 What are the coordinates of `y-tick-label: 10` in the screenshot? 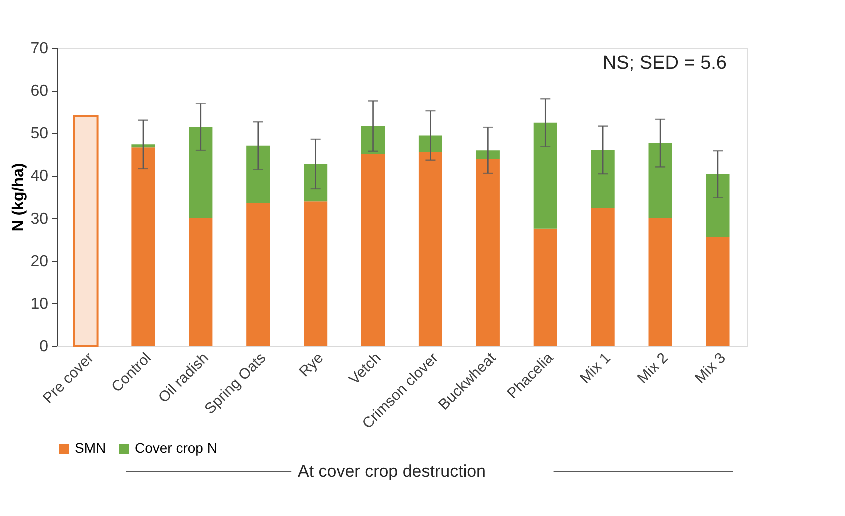 It's located at (39, 304).